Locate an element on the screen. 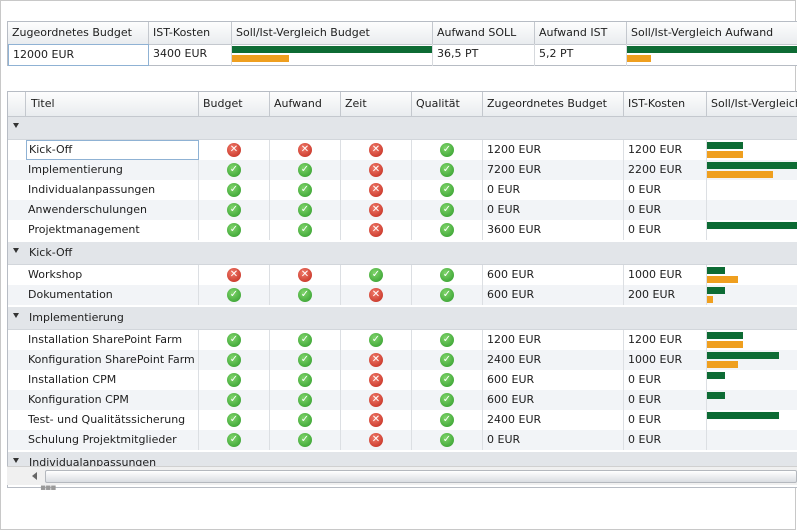 The width and height of the screenshot is (797, 531). table-row: Projektmanagement ✓ ✓ ✕ ✓ 3600 EUR 0 EUR is located at coordinates (402, 230).